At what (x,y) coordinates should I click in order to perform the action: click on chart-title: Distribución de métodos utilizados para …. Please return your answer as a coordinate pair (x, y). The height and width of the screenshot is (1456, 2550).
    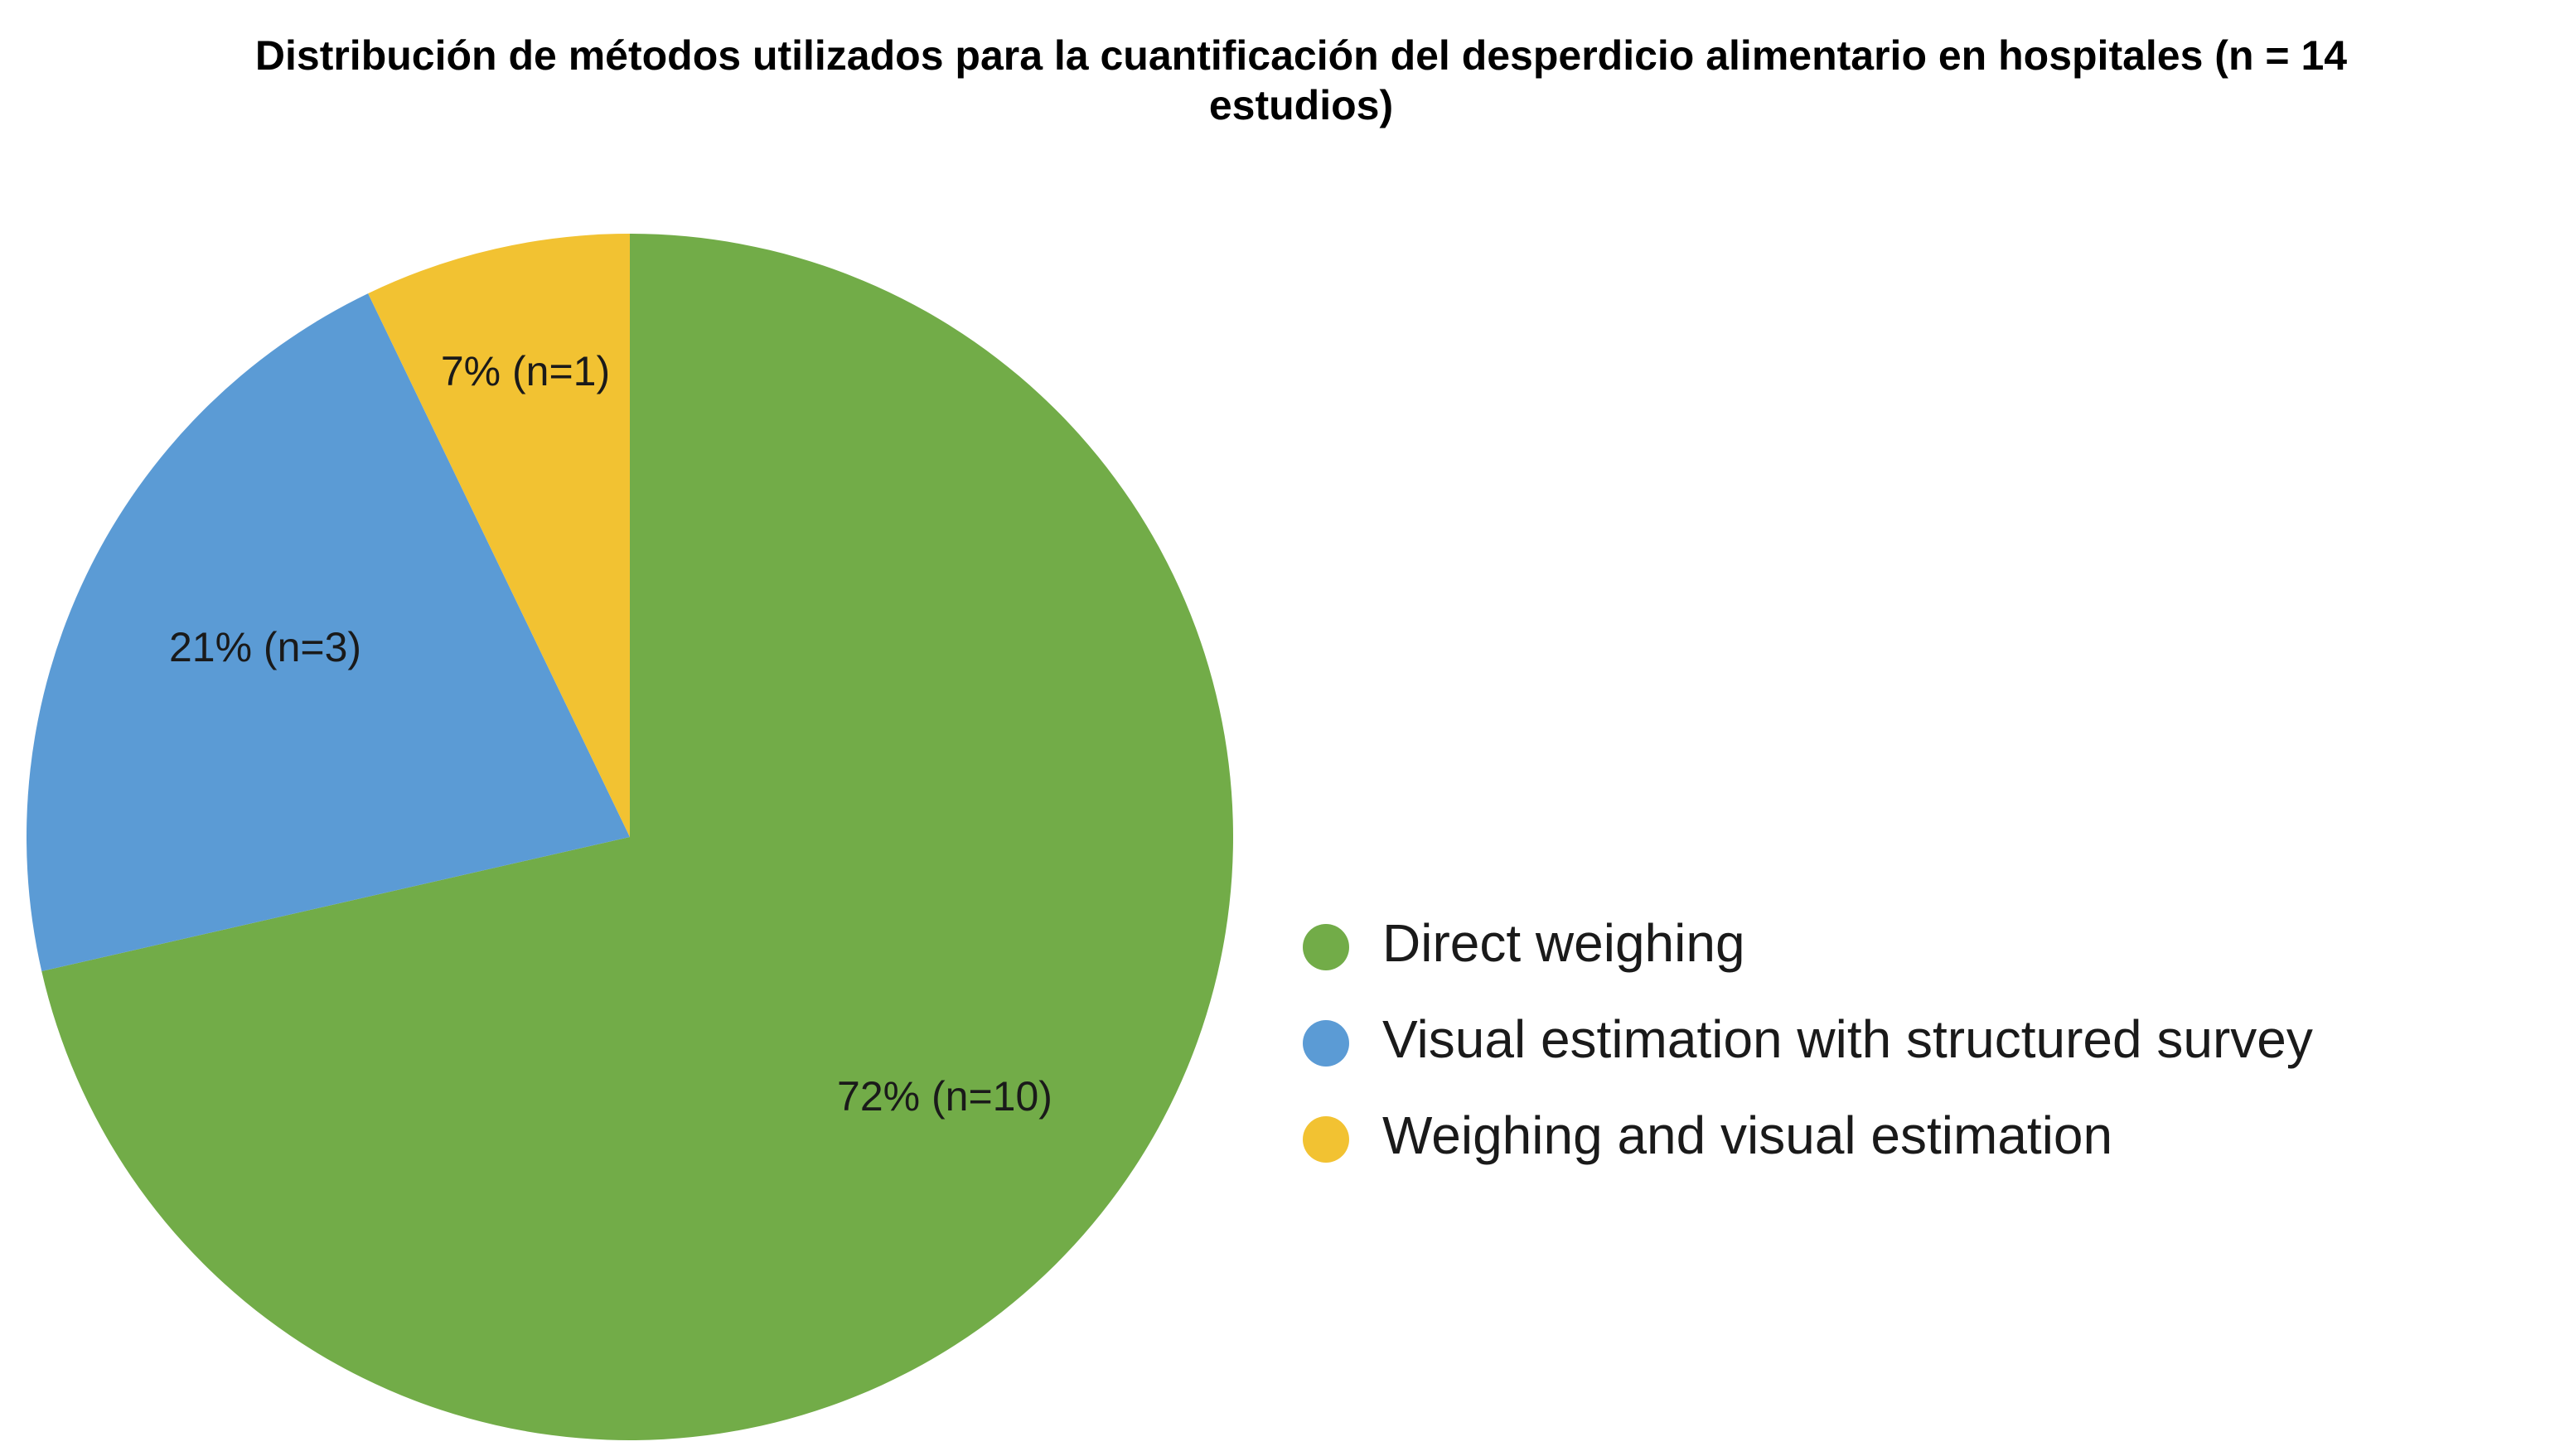
    Looking at the image, I should click on (1301, 80).